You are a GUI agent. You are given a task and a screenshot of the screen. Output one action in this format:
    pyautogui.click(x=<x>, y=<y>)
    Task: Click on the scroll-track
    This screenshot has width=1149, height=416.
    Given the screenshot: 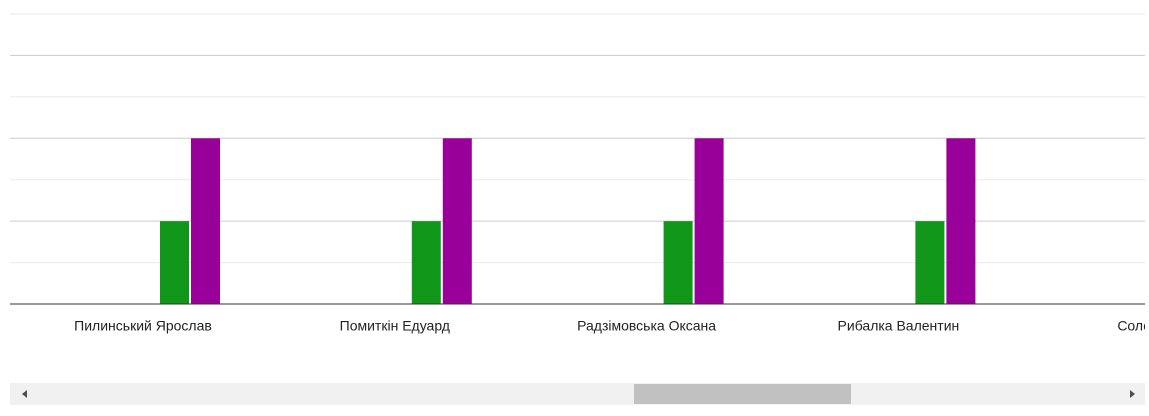 What is the action you would take?
    pyautogui.click(x=577, y=394)
    